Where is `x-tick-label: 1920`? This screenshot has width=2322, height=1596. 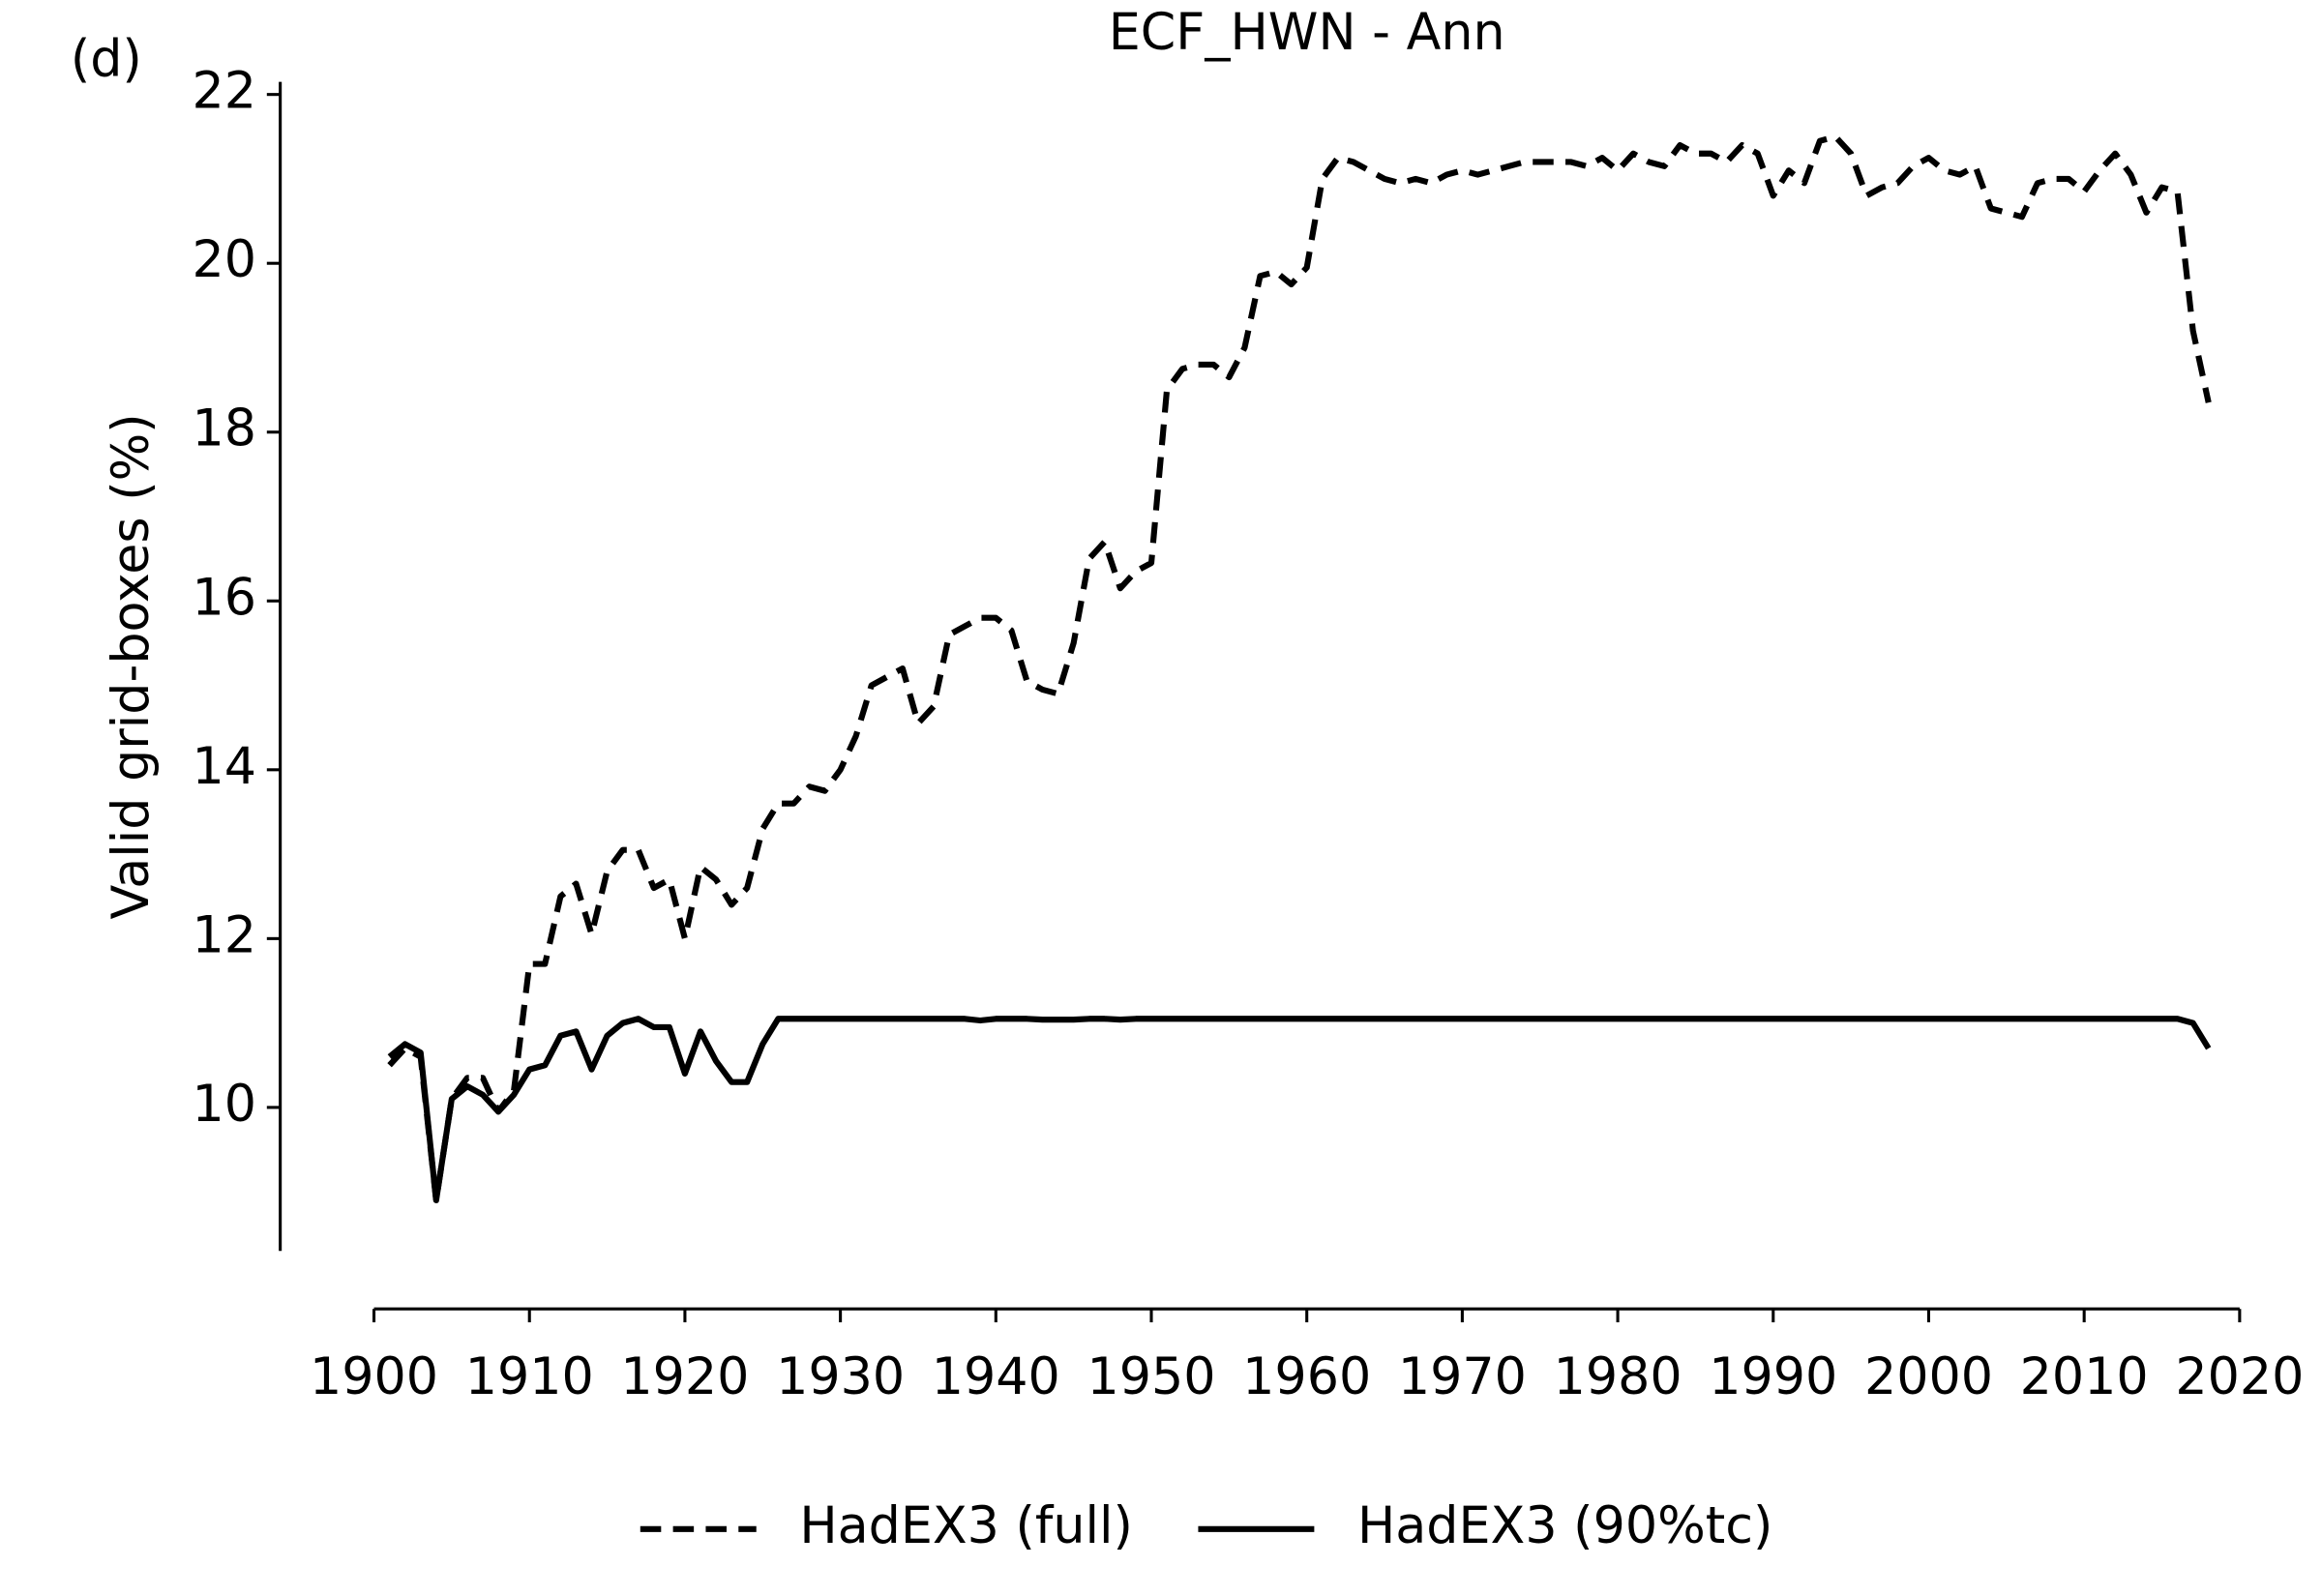 x-tick-label: 1920 is located at coordinates (684, 1376).